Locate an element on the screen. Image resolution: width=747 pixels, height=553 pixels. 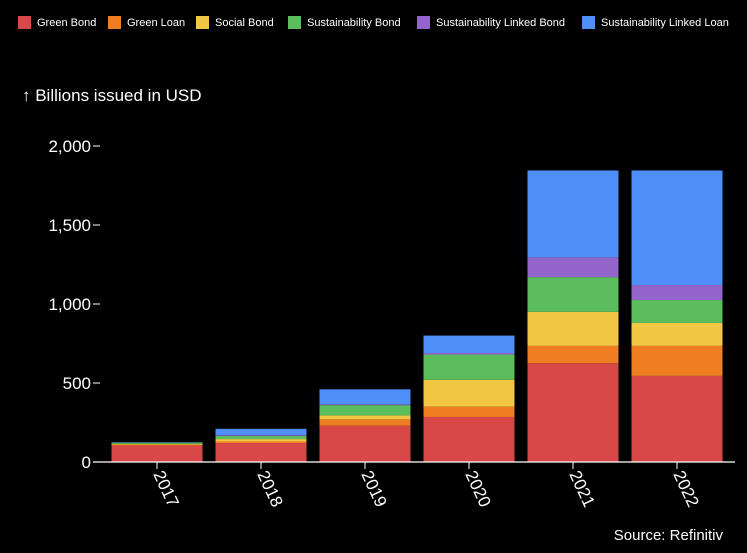
bar-2018-social-bond is located at coordinates (261, 440).